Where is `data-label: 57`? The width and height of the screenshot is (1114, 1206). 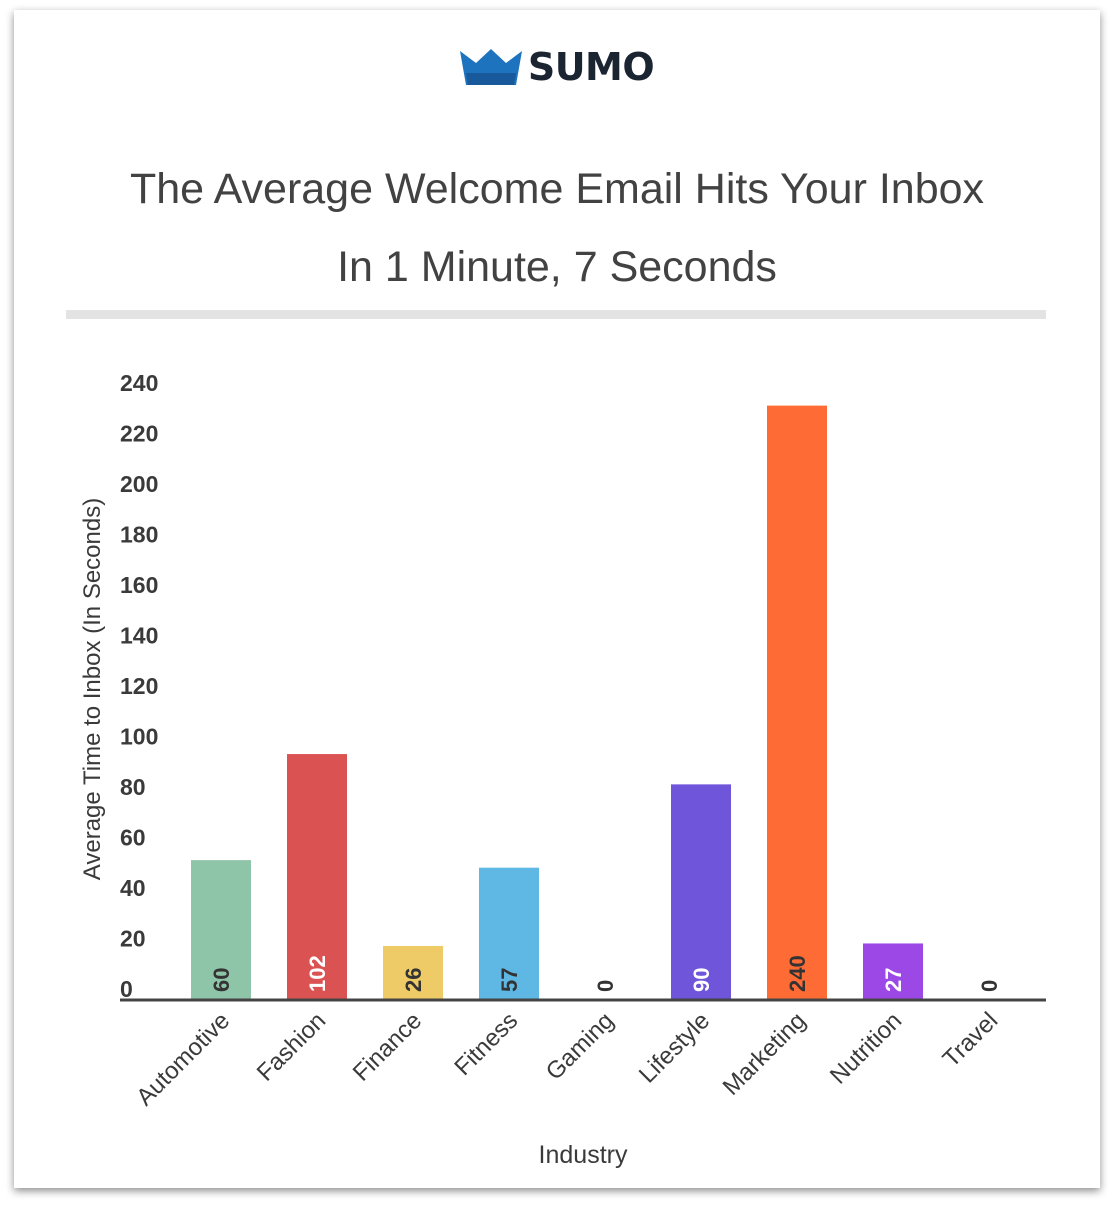
data-label: 57 is located at coordinates (509, 980).